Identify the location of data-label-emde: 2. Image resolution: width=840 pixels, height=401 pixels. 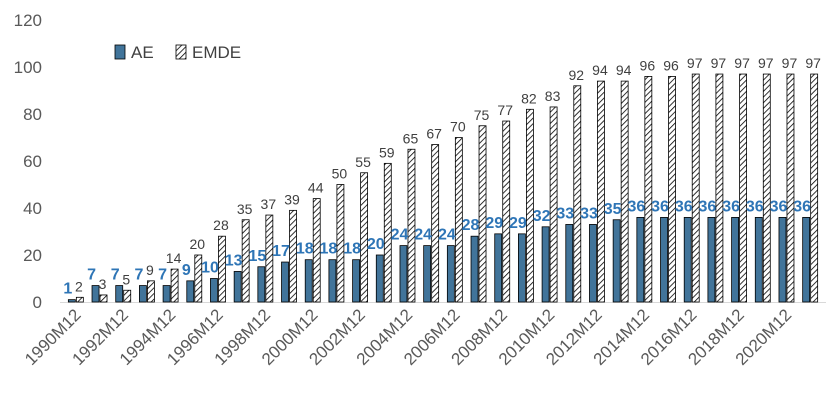
(79, 286).